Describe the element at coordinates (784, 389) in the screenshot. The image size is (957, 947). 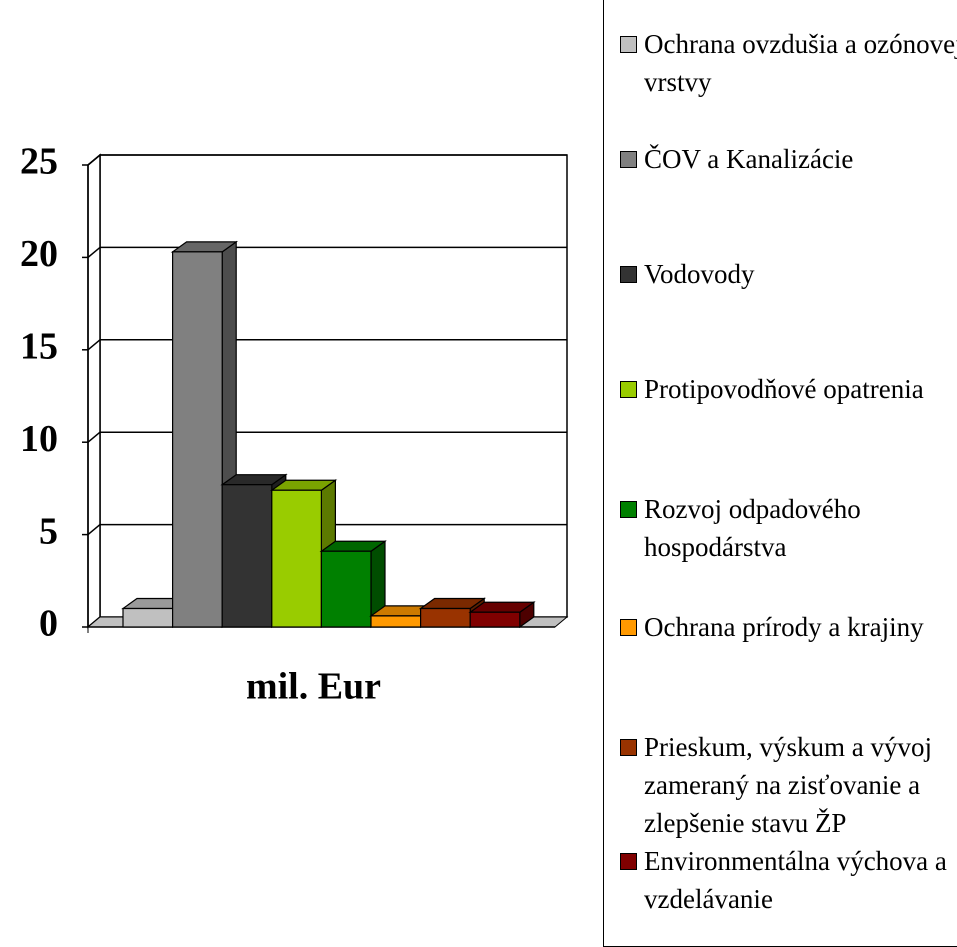
I see `legend-label: Protipovodňové opatrenia` at that location.